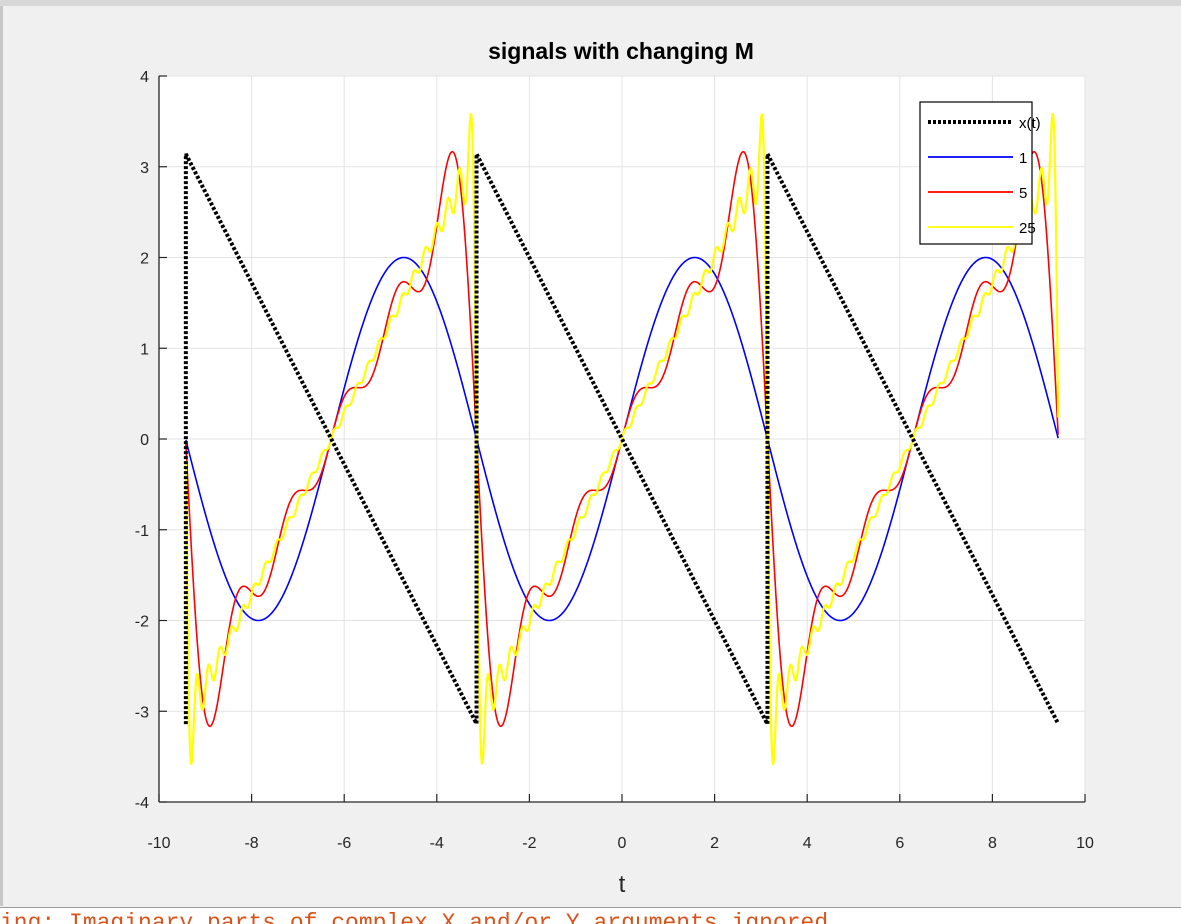 Image resolution: width=1181 pixels, height=924 pixels. What do you see at coordinates (144, 168) in the screenshot?
I see `y-tick-label: 3` at bounding box center [144, 168].